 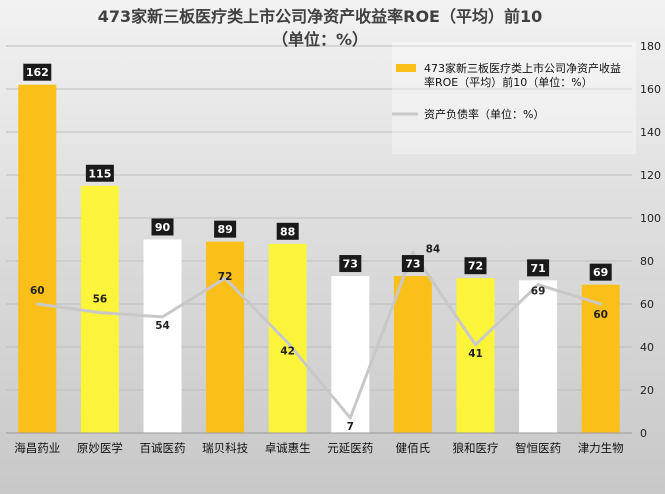 What do you see at coordinates (433, 249) in the screenshot?
I see `line-value-label: 84` at bounding box center [433, 249].